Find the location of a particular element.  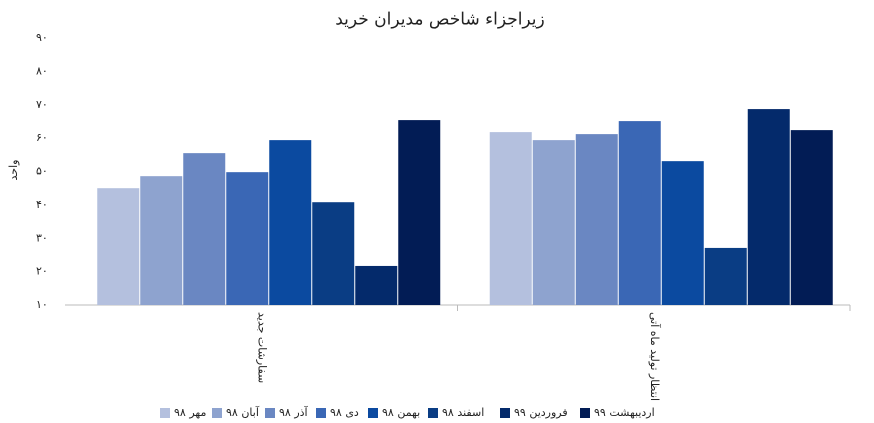

legend-label: دی ۹۸ is located at coordinates (344, 412).